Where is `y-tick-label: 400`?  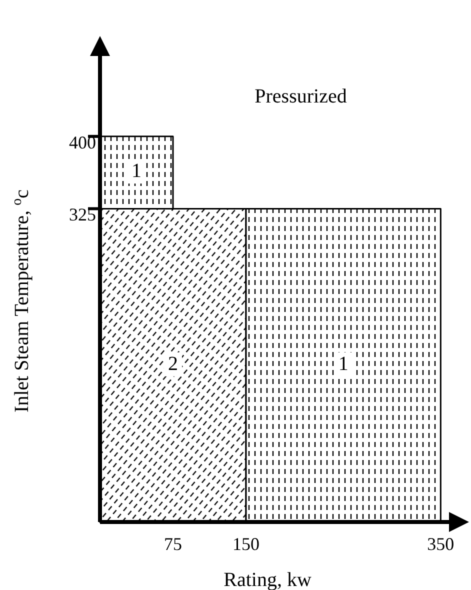 y-tick-label: 400 is located at coordinates (82, 142).